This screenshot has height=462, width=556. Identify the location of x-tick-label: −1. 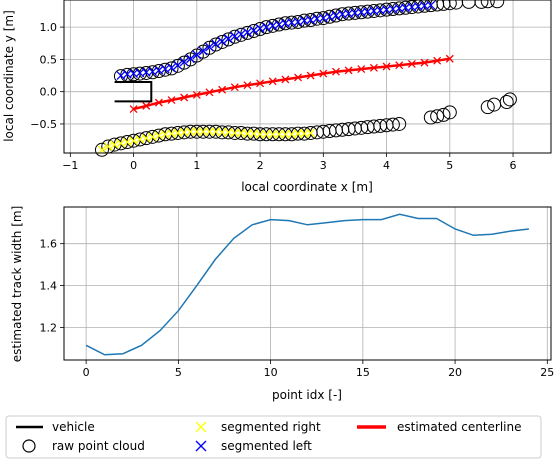
(70, 165).